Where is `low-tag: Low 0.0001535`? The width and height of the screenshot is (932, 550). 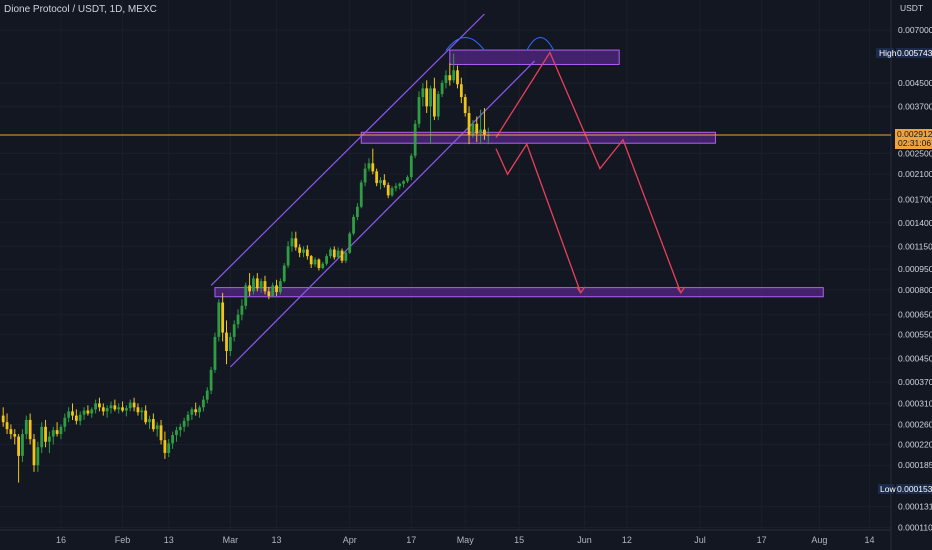 low-tag: Low 0.0001535 is located at coordinates (905, 489).